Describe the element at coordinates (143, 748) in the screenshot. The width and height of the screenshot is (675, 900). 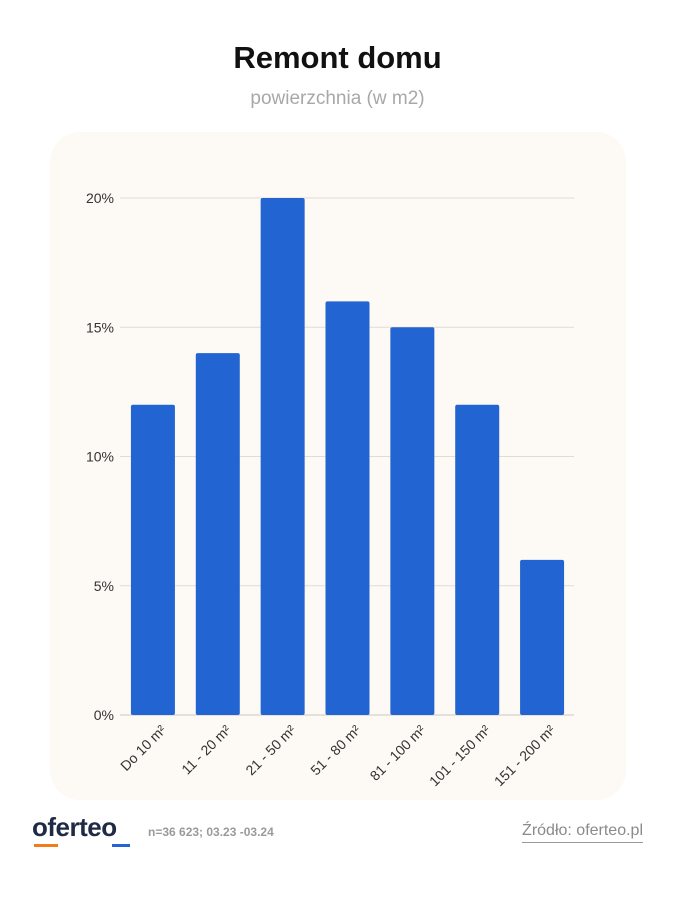
I see `x-tick-label: Do 10 m²` at that location.